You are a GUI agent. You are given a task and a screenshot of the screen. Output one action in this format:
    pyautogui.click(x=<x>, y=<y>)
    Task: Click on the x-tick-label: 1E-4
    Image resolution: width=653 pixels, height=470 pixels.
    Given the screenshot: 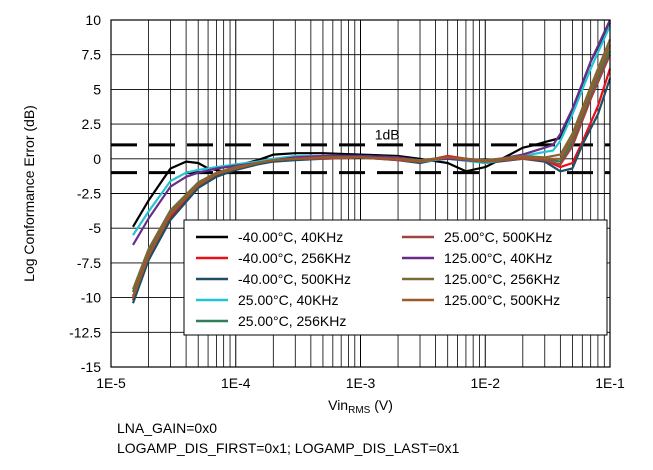 What is the action you would take?
    pyautogui.click(x=236, y=383)
    